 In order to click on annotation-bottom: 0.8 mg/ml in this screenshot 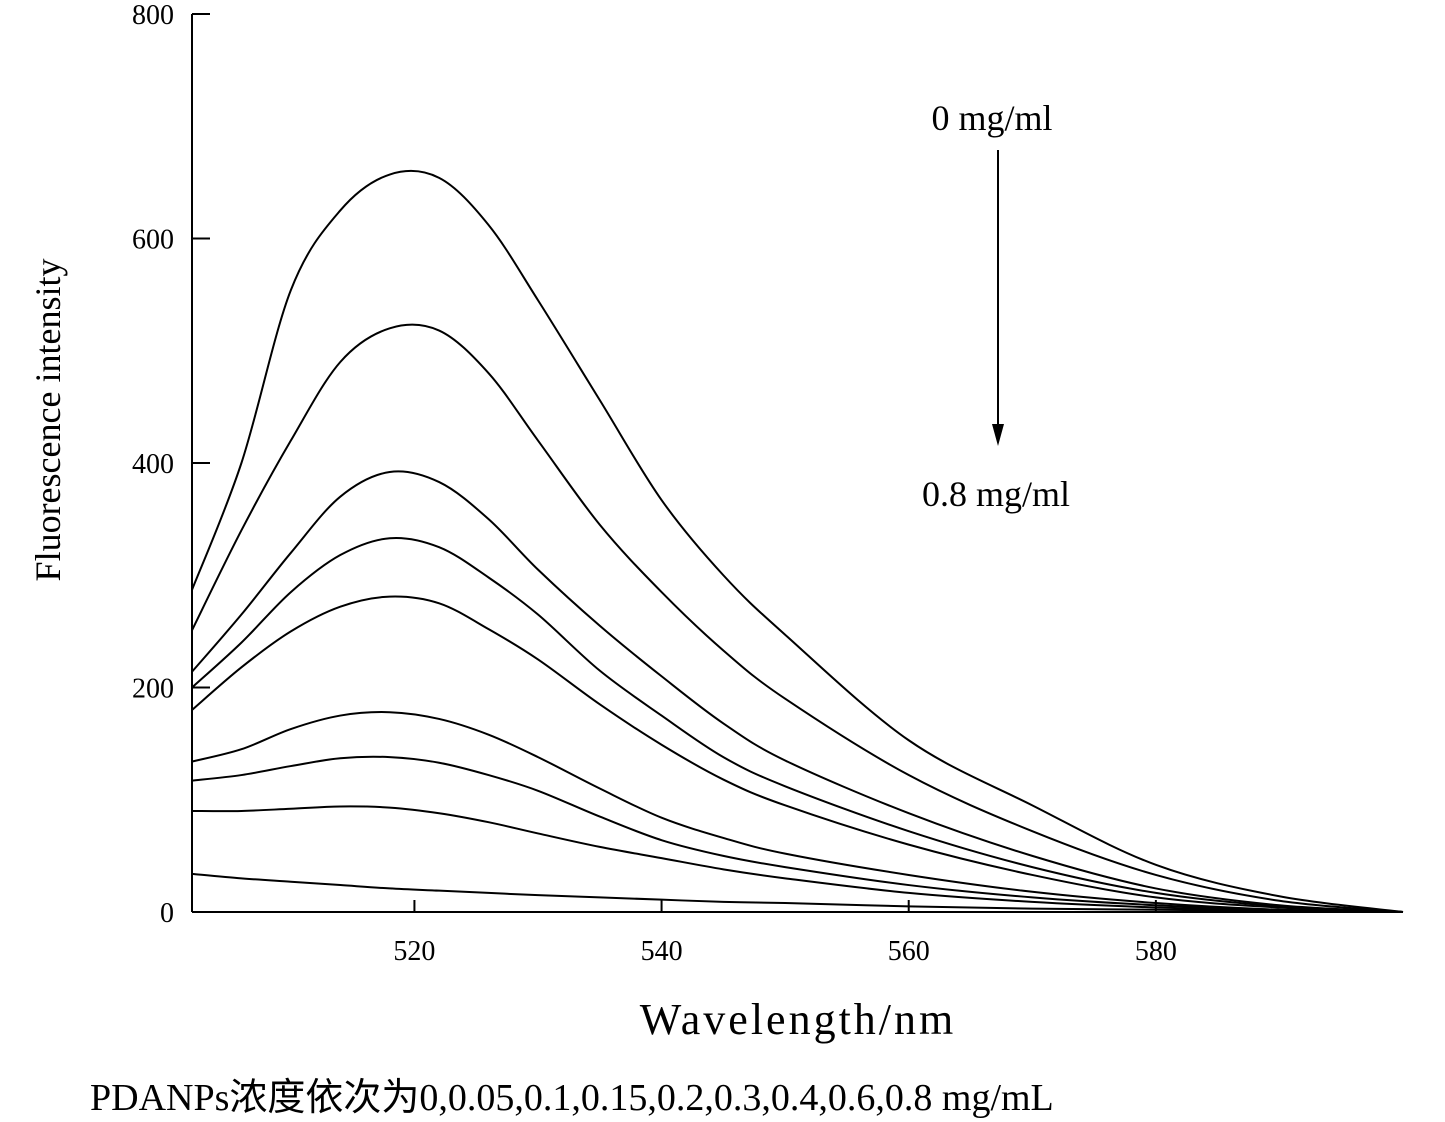, I will do `click(996, 494)`.